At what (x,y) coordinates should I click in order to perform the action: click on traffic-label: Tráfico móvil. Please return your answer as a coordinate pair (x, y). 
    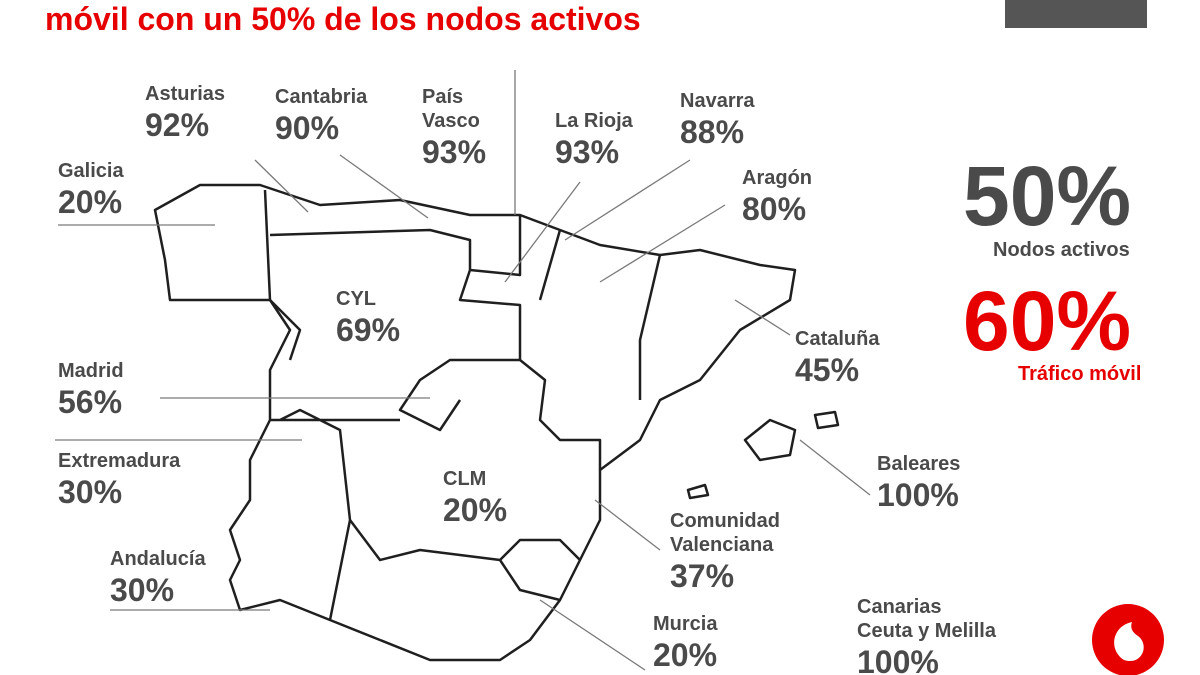
    Looking at the image, I should click on (1079, 374).